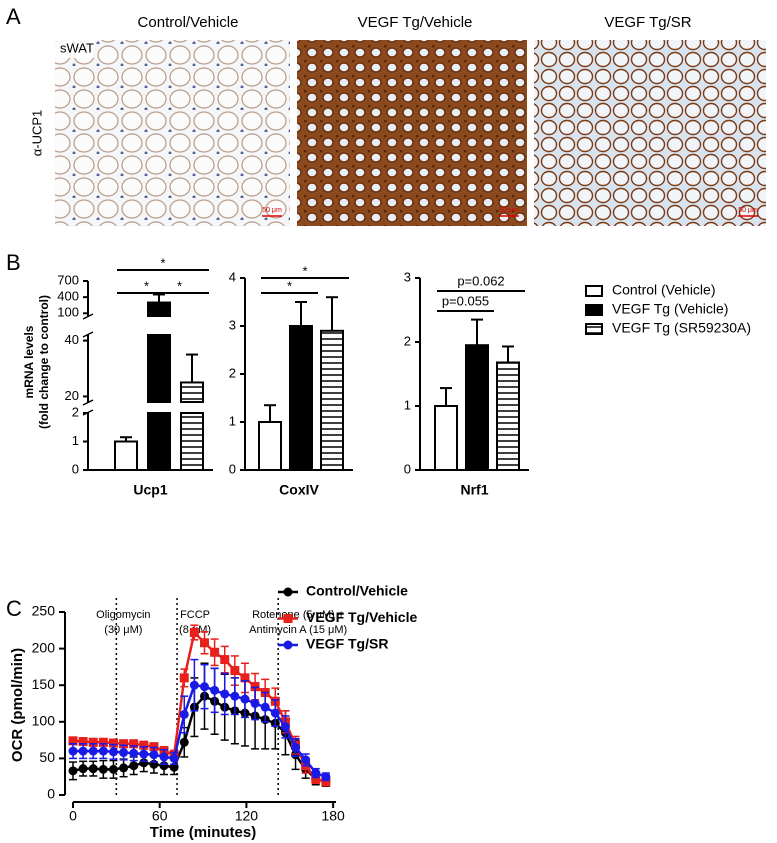 This screenshot has width=777, height=843. I want to click on event-label: FCCP, so click(195, 615).